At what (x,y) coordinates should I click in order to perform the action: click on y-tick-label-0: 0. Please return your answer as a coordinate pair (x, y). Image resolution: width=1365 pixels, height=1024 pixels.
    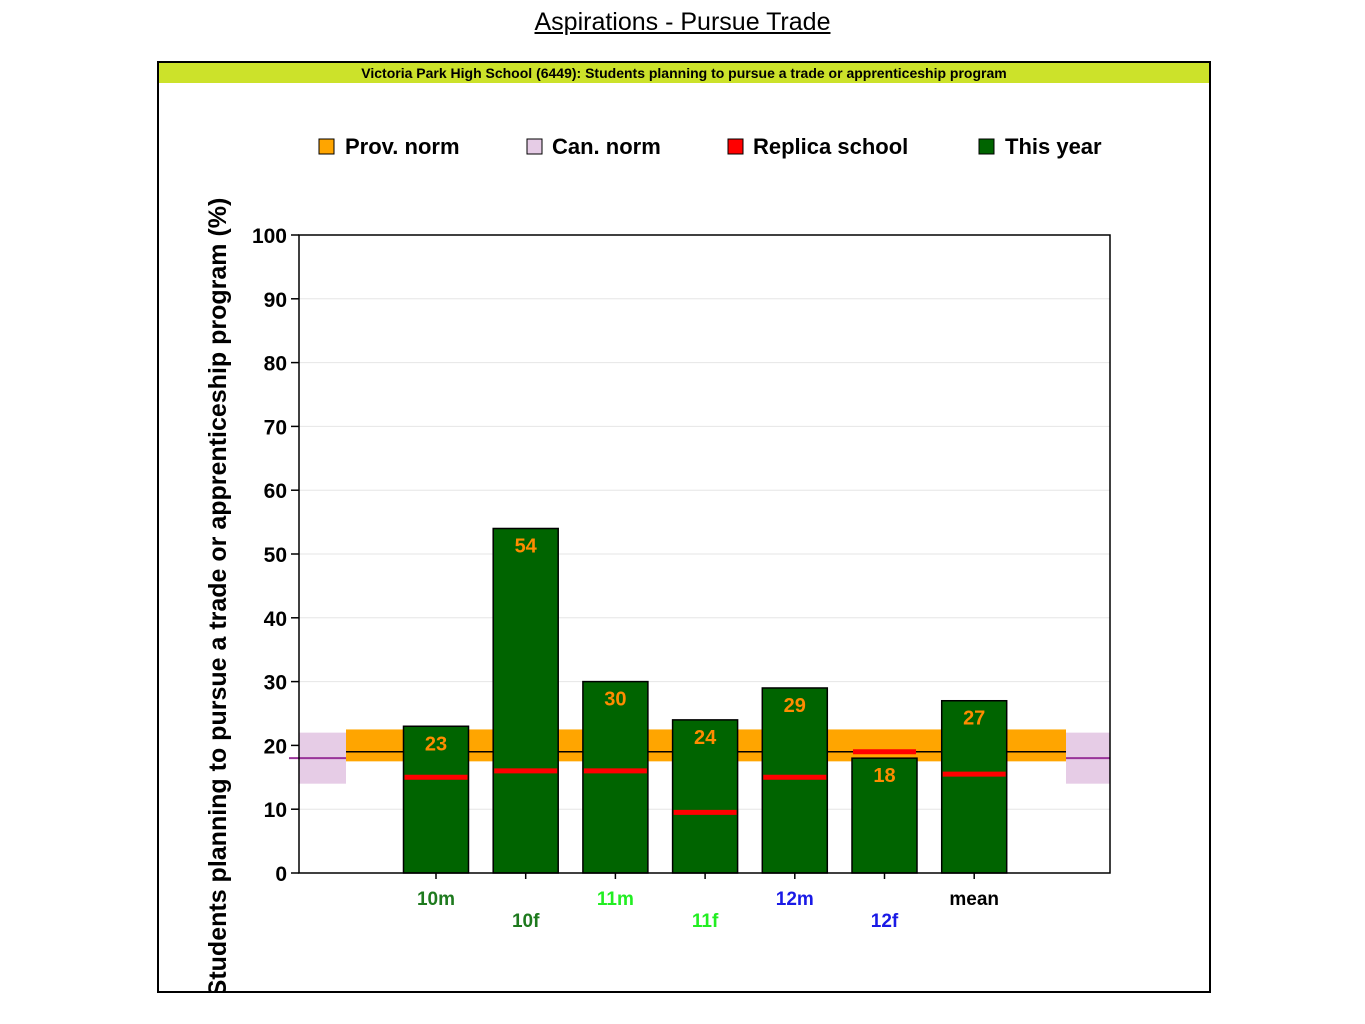
    Looking at the image, I should click on (281, 874).